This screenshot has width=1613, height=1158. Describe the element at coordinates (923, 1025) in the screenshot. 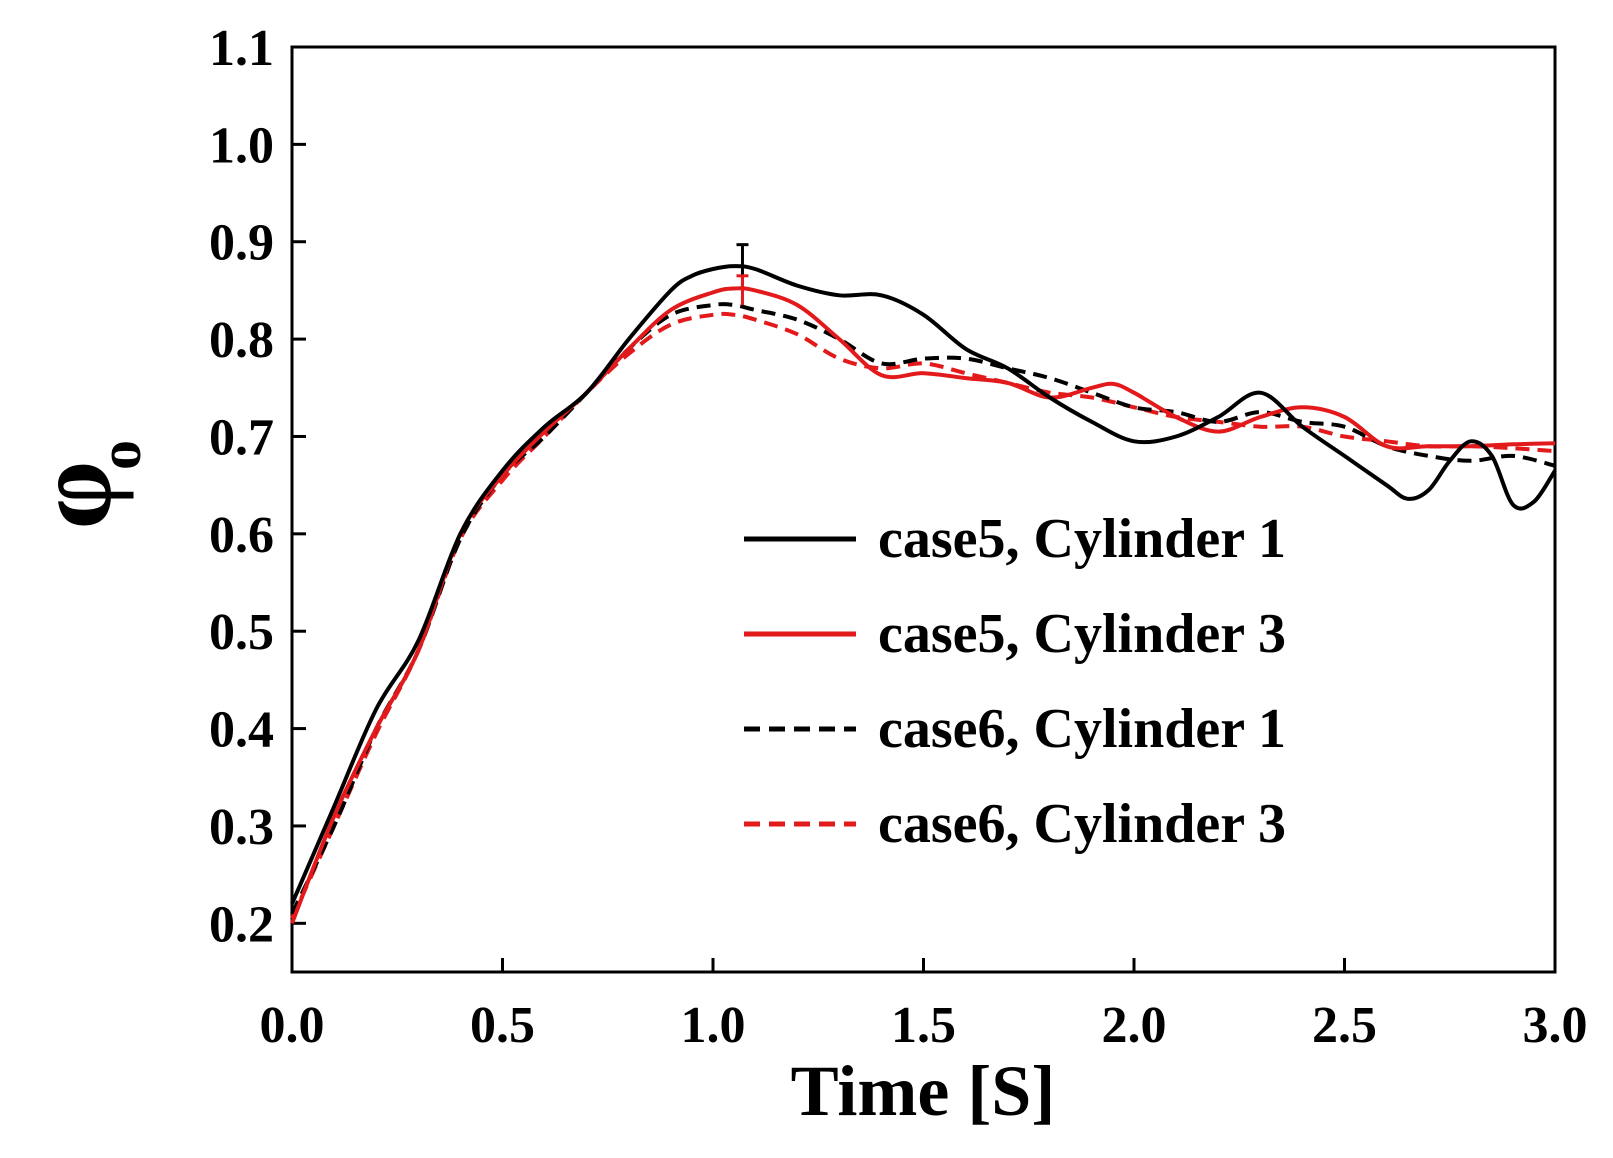

I see `x-tick-label: 1.5` at that location.